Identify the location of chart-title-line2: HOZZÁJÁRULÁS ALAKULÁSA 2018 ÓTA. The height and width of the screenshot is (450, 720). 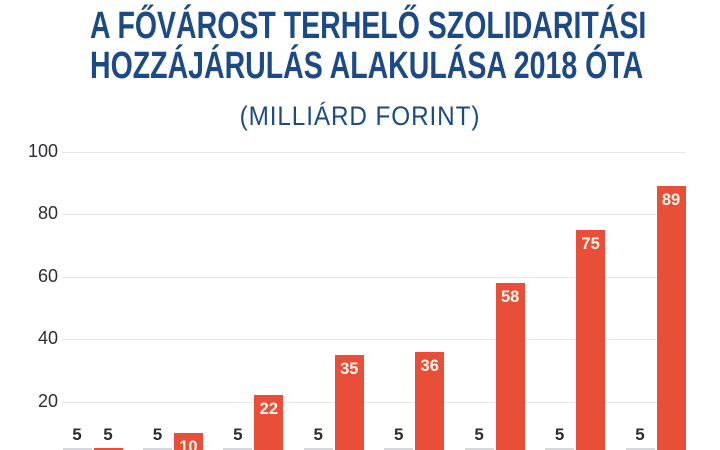
(367, 66).